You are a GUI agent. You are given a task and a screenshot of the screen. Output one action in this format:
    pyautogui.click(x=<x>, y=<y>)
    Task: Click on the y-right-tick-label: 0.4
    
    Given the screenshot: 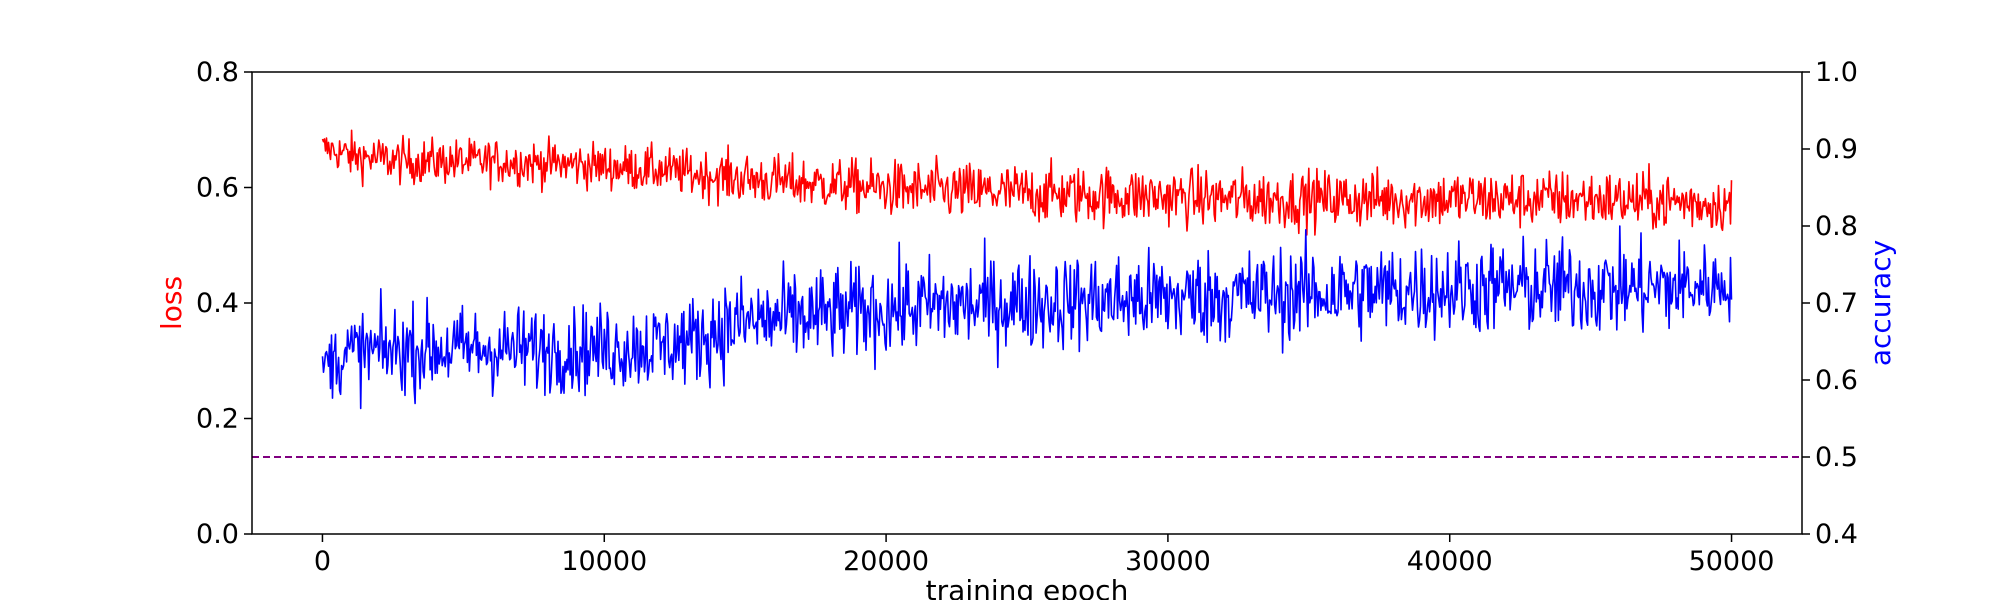 What is the action you would take?
    pyautogui.click(x=1836, y=534)
    